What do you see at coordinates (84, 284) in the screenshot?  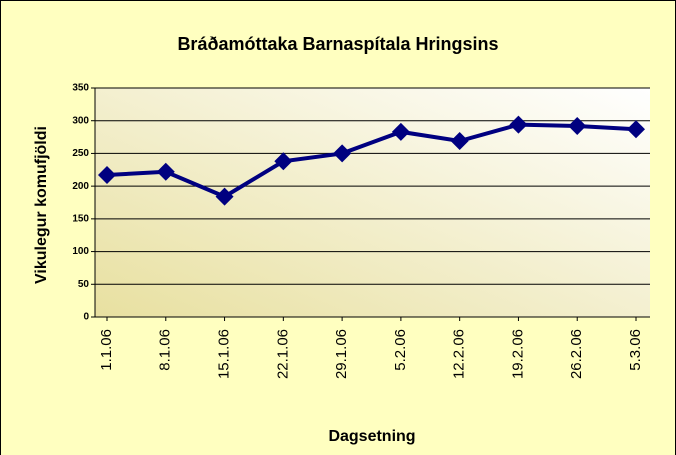 I see `y-tick-label: 50` at bounding box center [84, 284].